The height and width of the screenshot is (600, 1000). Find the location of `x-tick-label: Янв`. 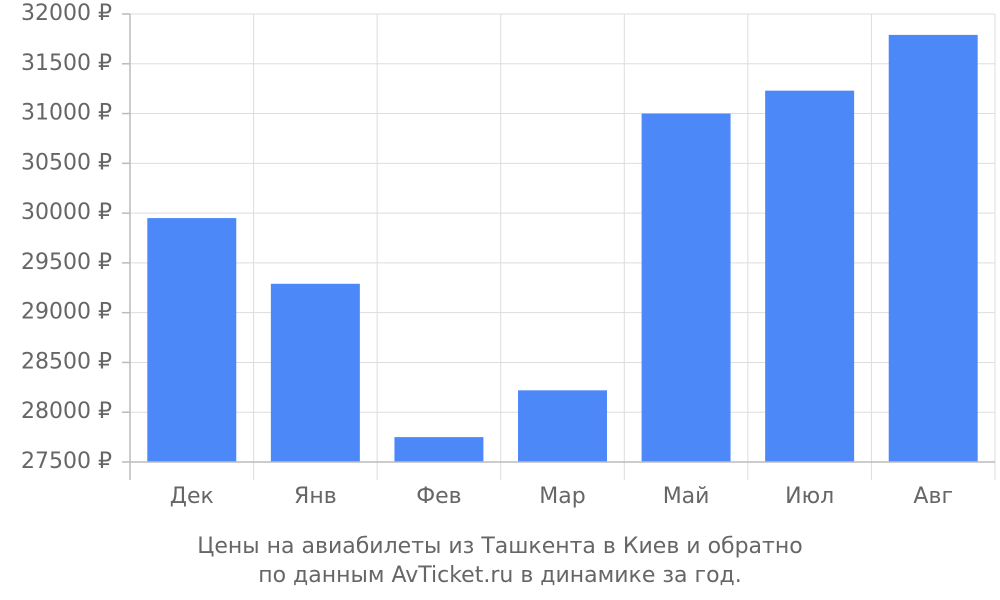

x-tick-label: Янв is located at coordinates (315, 496).